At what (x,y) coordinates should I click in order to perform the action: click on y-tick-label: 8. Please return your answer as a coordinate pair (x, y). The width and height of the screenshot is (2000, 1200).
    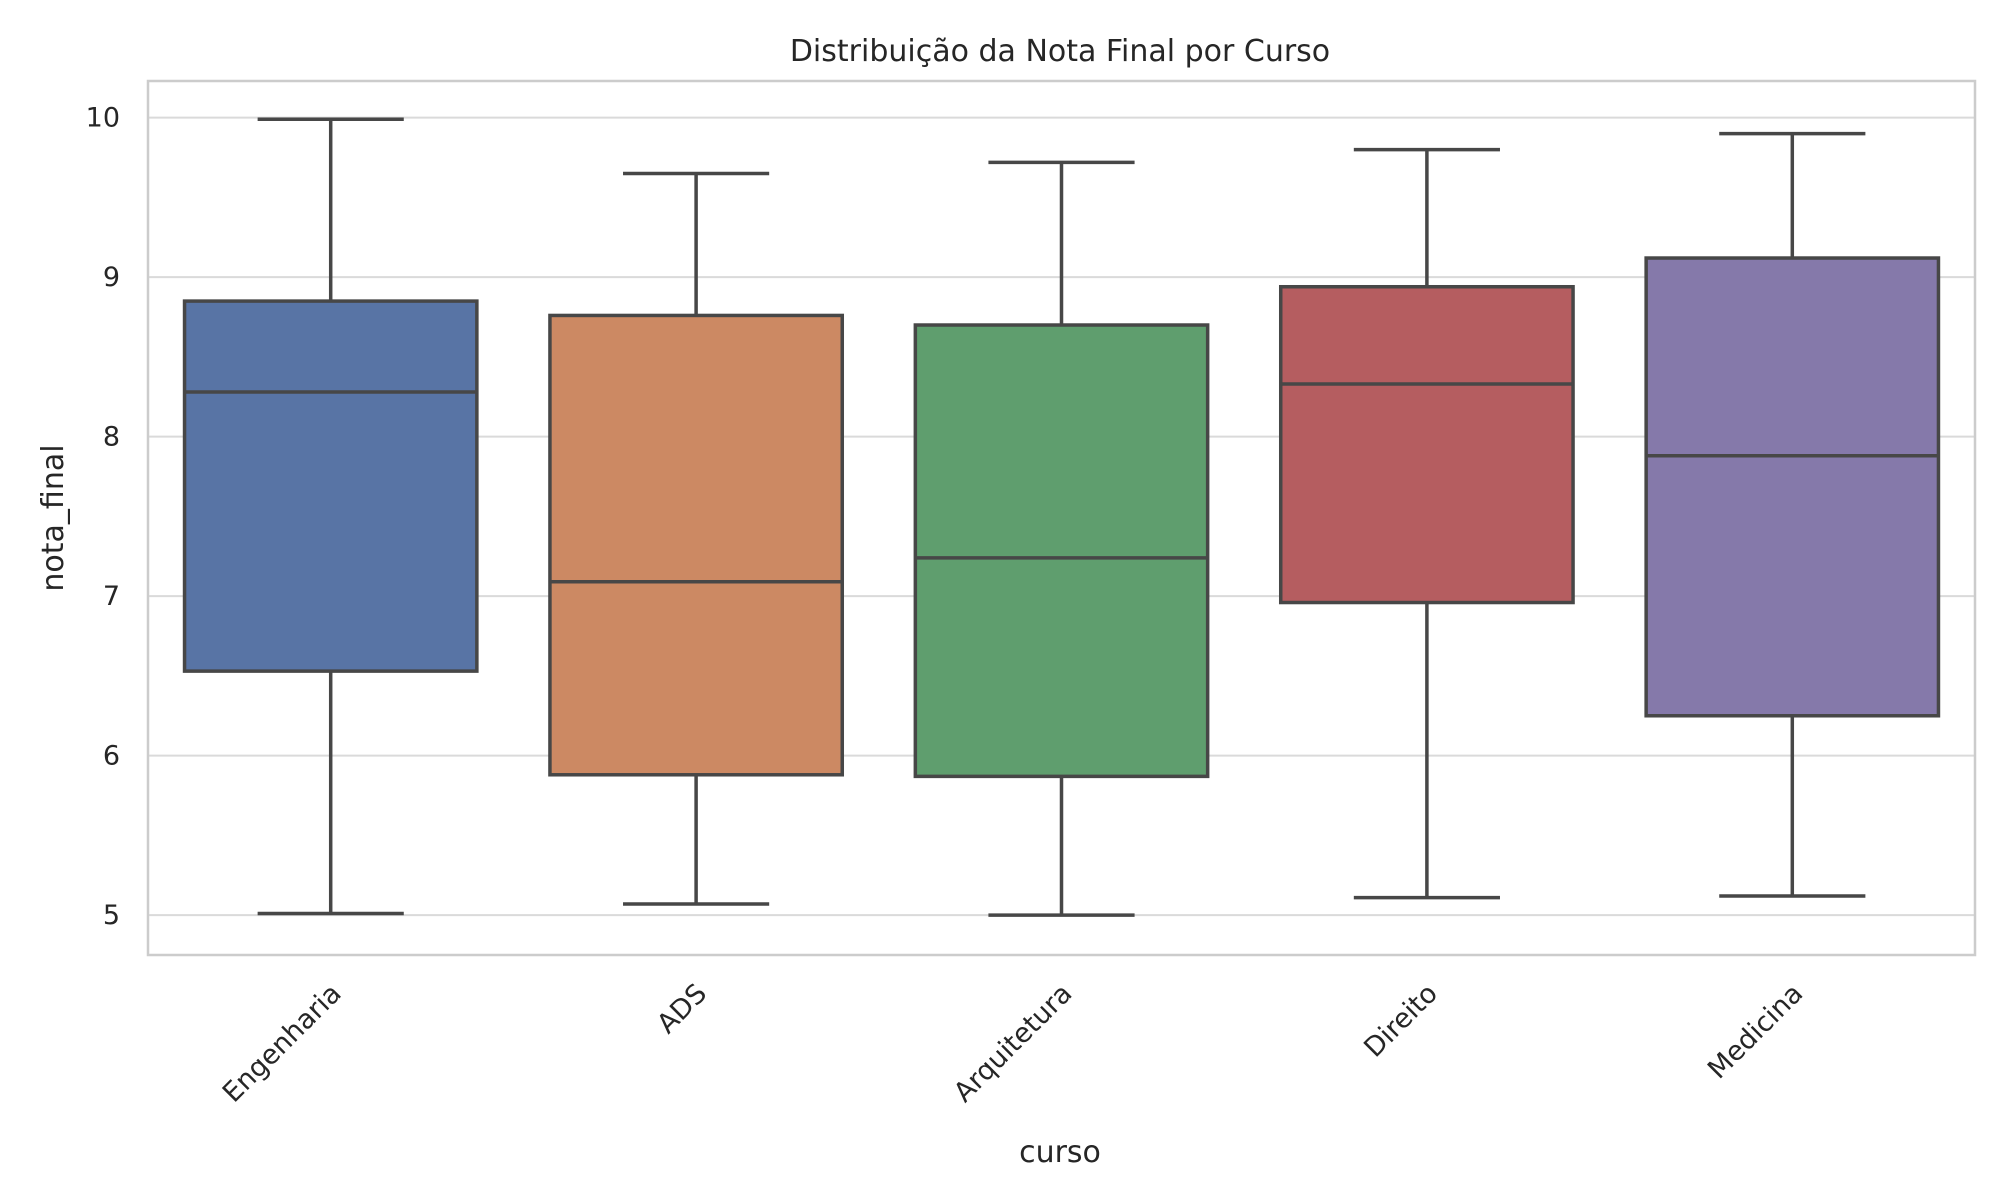
    Looking at the image, I should click on (111, 437).